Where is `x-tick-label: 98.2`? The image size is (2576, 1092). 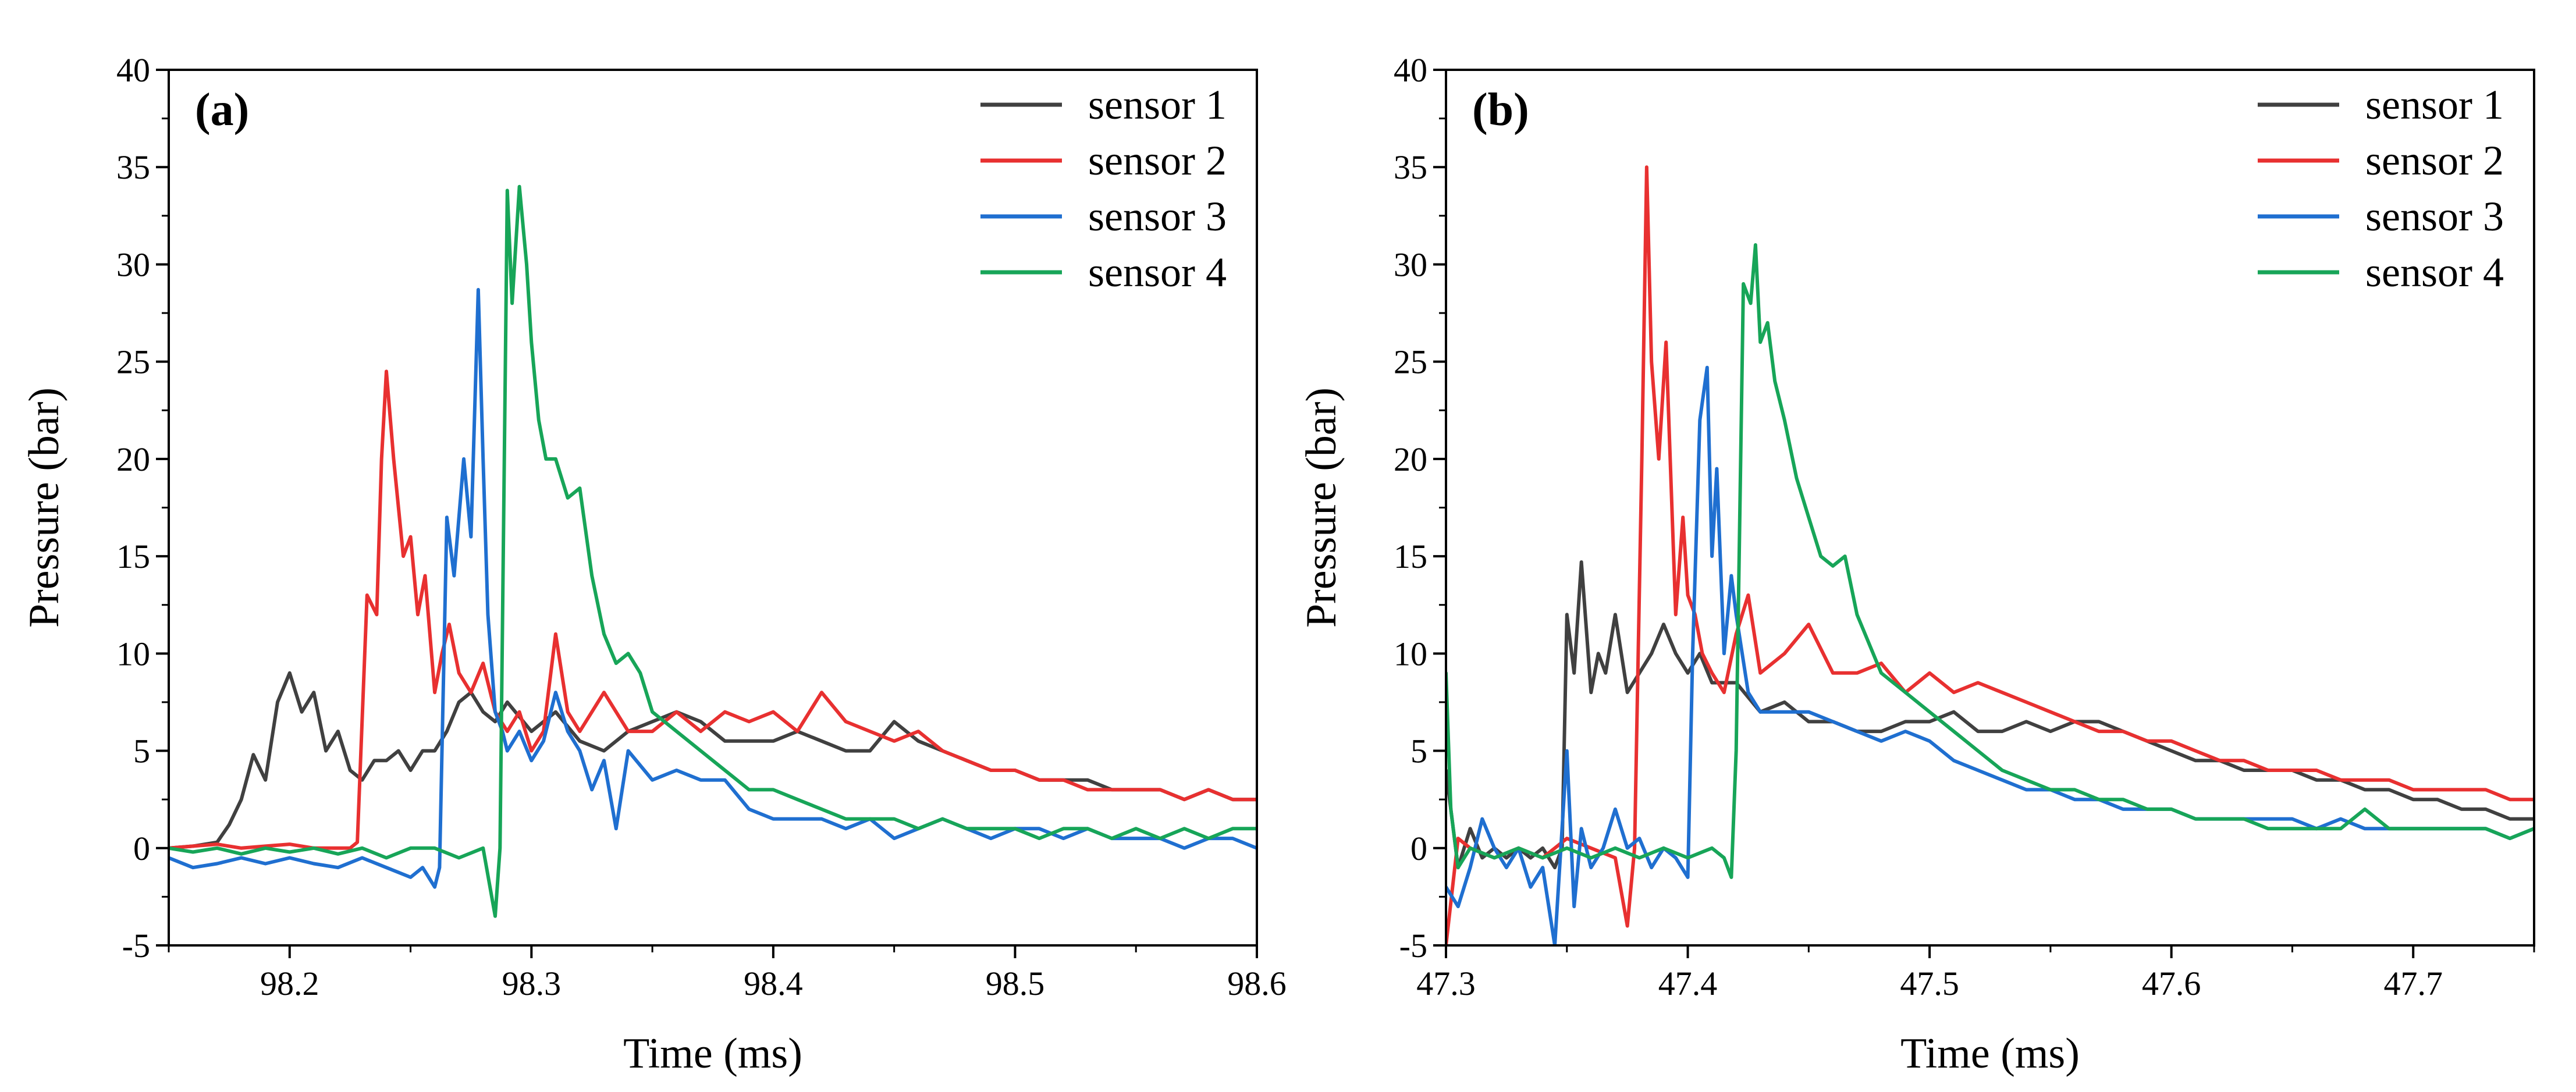
x-tick-label: 98.2 is located at coordinates (289, 983).